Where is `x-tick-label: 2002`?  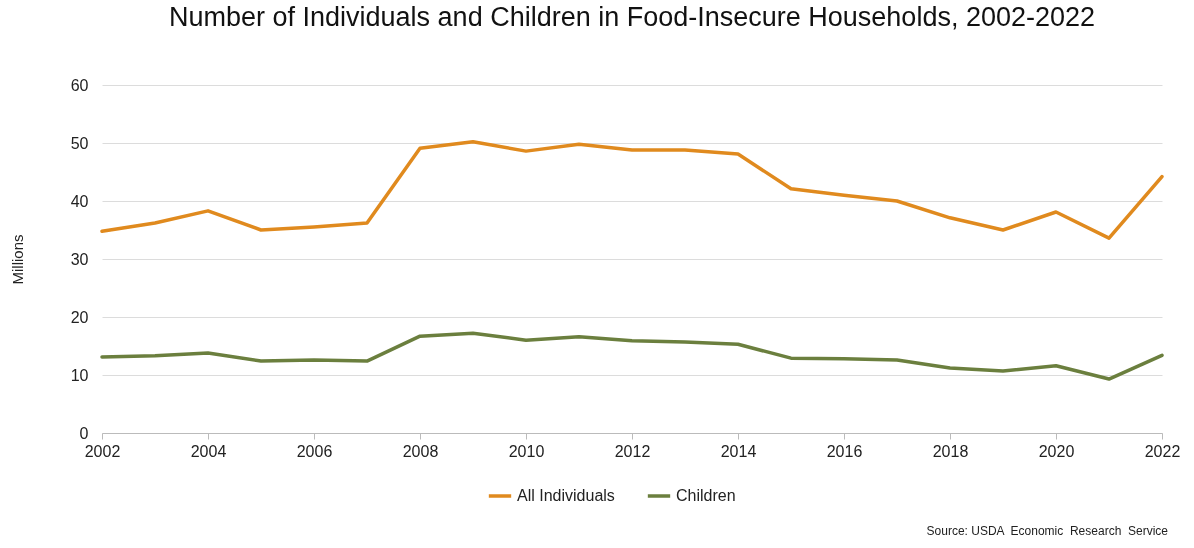
x-tick-label: 2002 is located at coordinates (102, 451).